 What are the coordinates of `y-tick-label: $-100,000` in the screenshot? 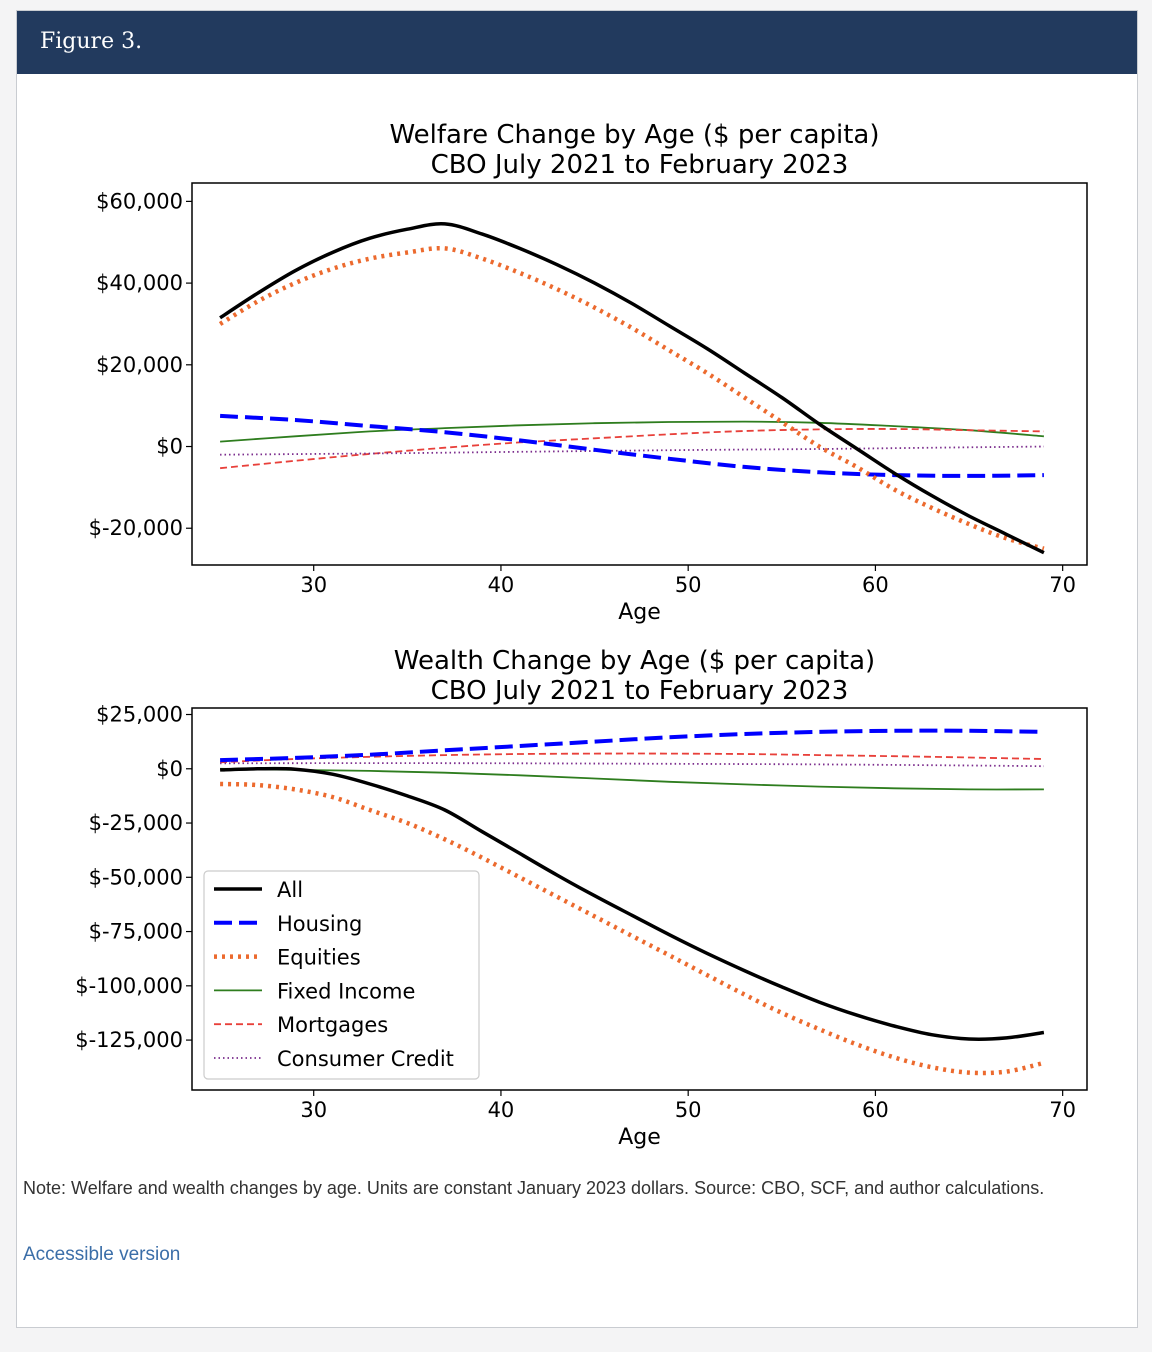 It's located at (129, 986).